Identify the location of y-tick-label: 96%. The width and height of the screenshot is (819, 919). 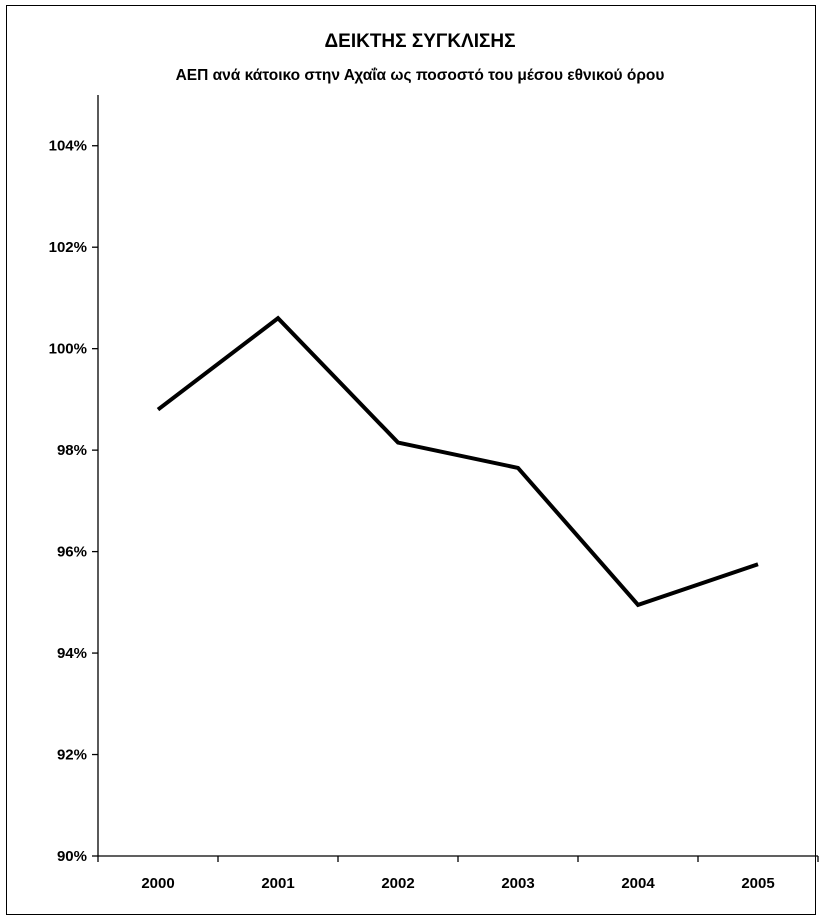
(72, 552).